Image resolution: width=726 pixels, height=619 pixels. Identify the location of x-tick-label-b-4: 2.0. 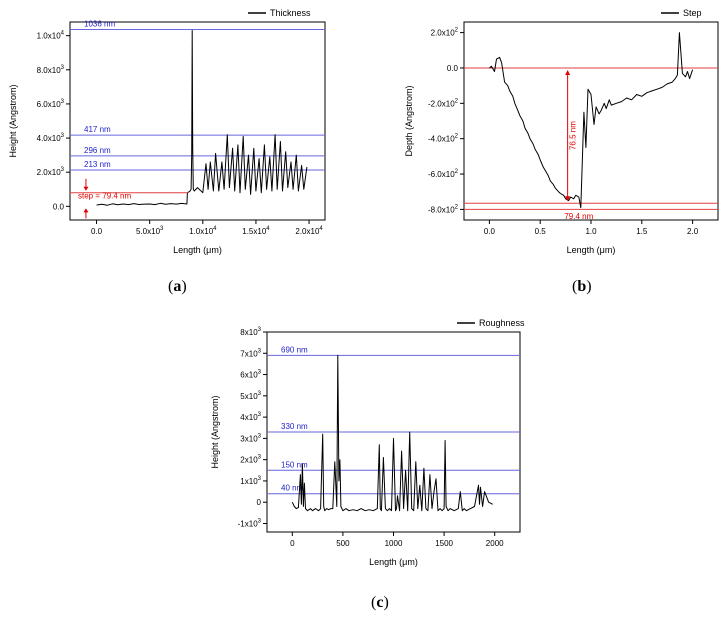
(693, 231).